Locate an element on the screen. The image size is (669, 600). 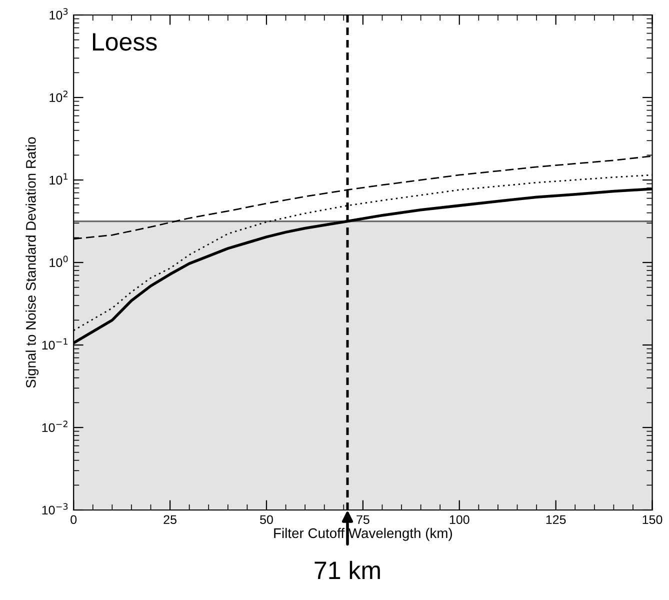
y-tick-label: 10$^{−2}$ is located at coordinates (55, 426).